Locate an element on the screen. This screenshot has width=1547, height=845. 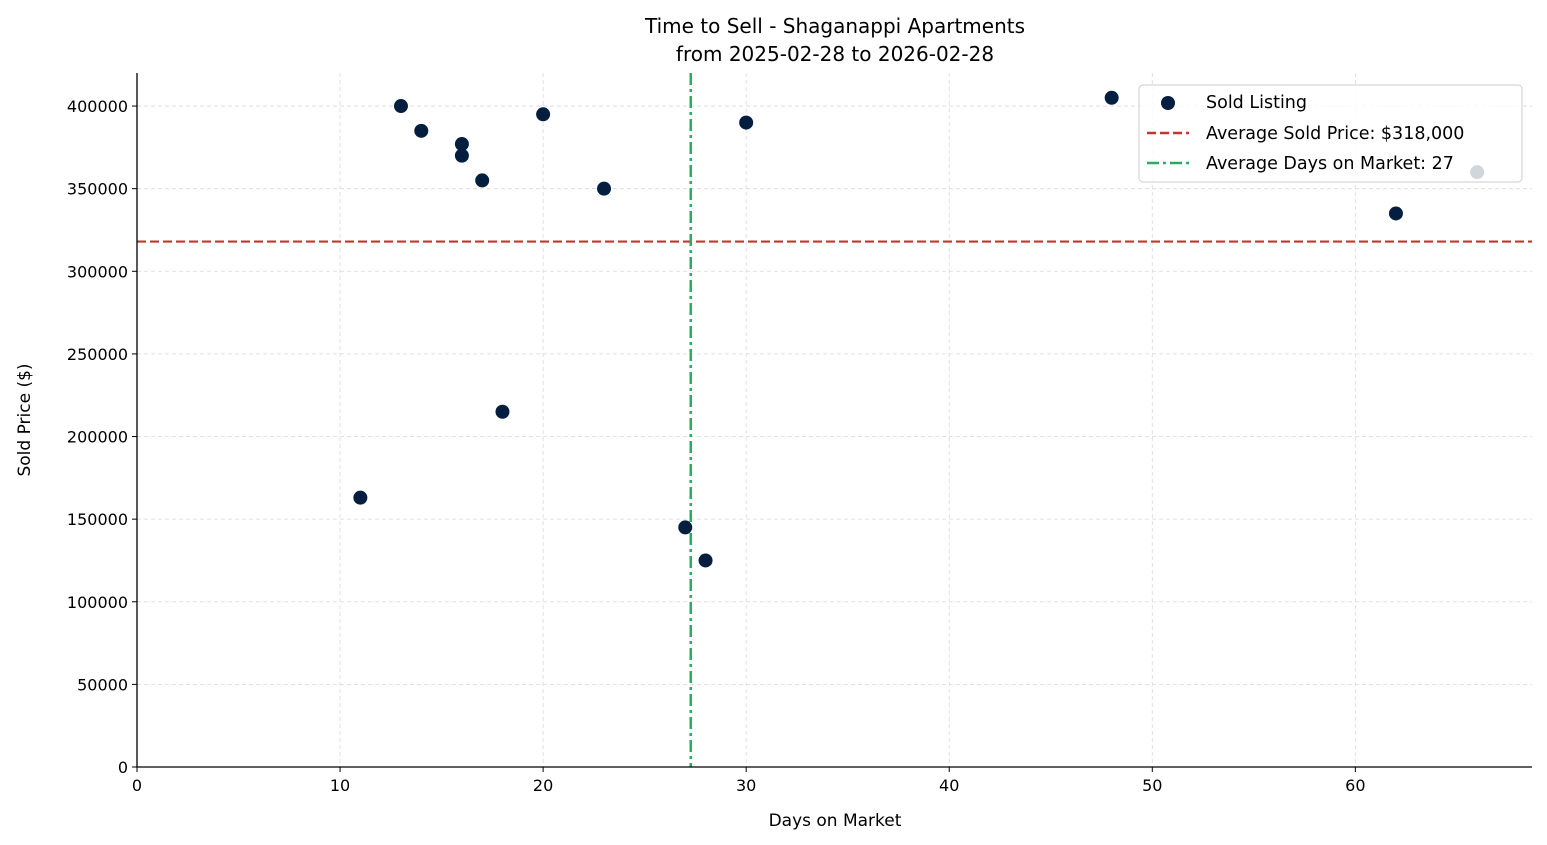
legend-box is located at coordinates (1330, 133).